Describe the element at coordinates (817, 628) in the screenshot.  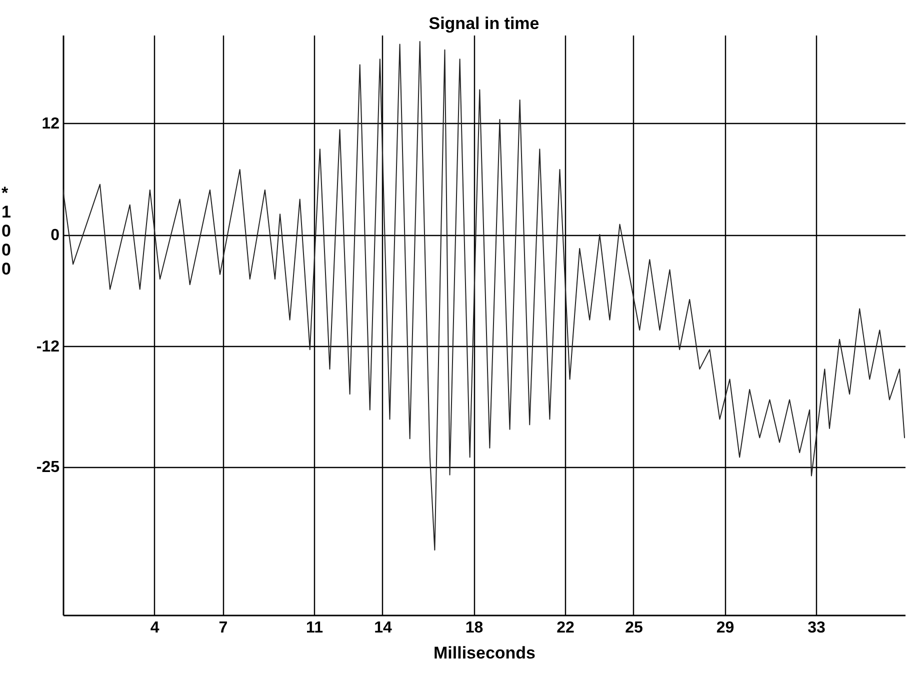
I see `x-tick-label: 33` at that location.